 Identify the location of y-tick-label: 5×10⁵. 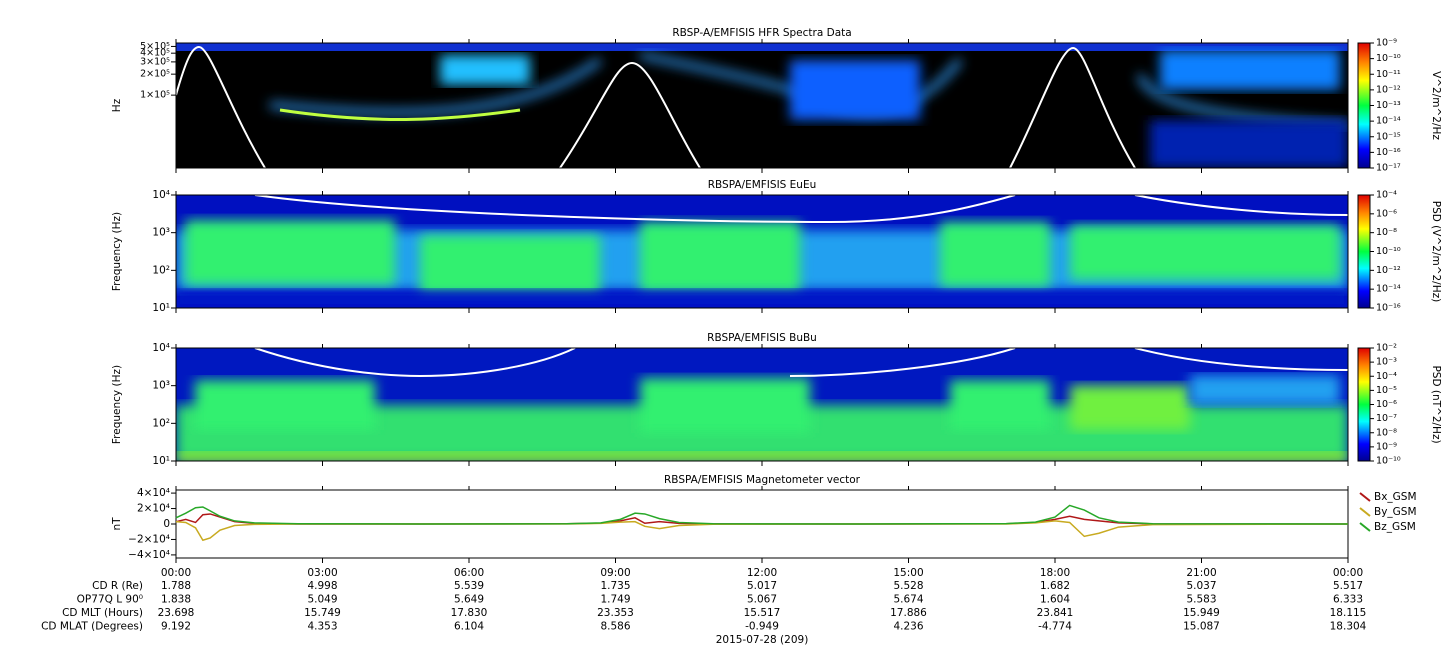
(155, 46).